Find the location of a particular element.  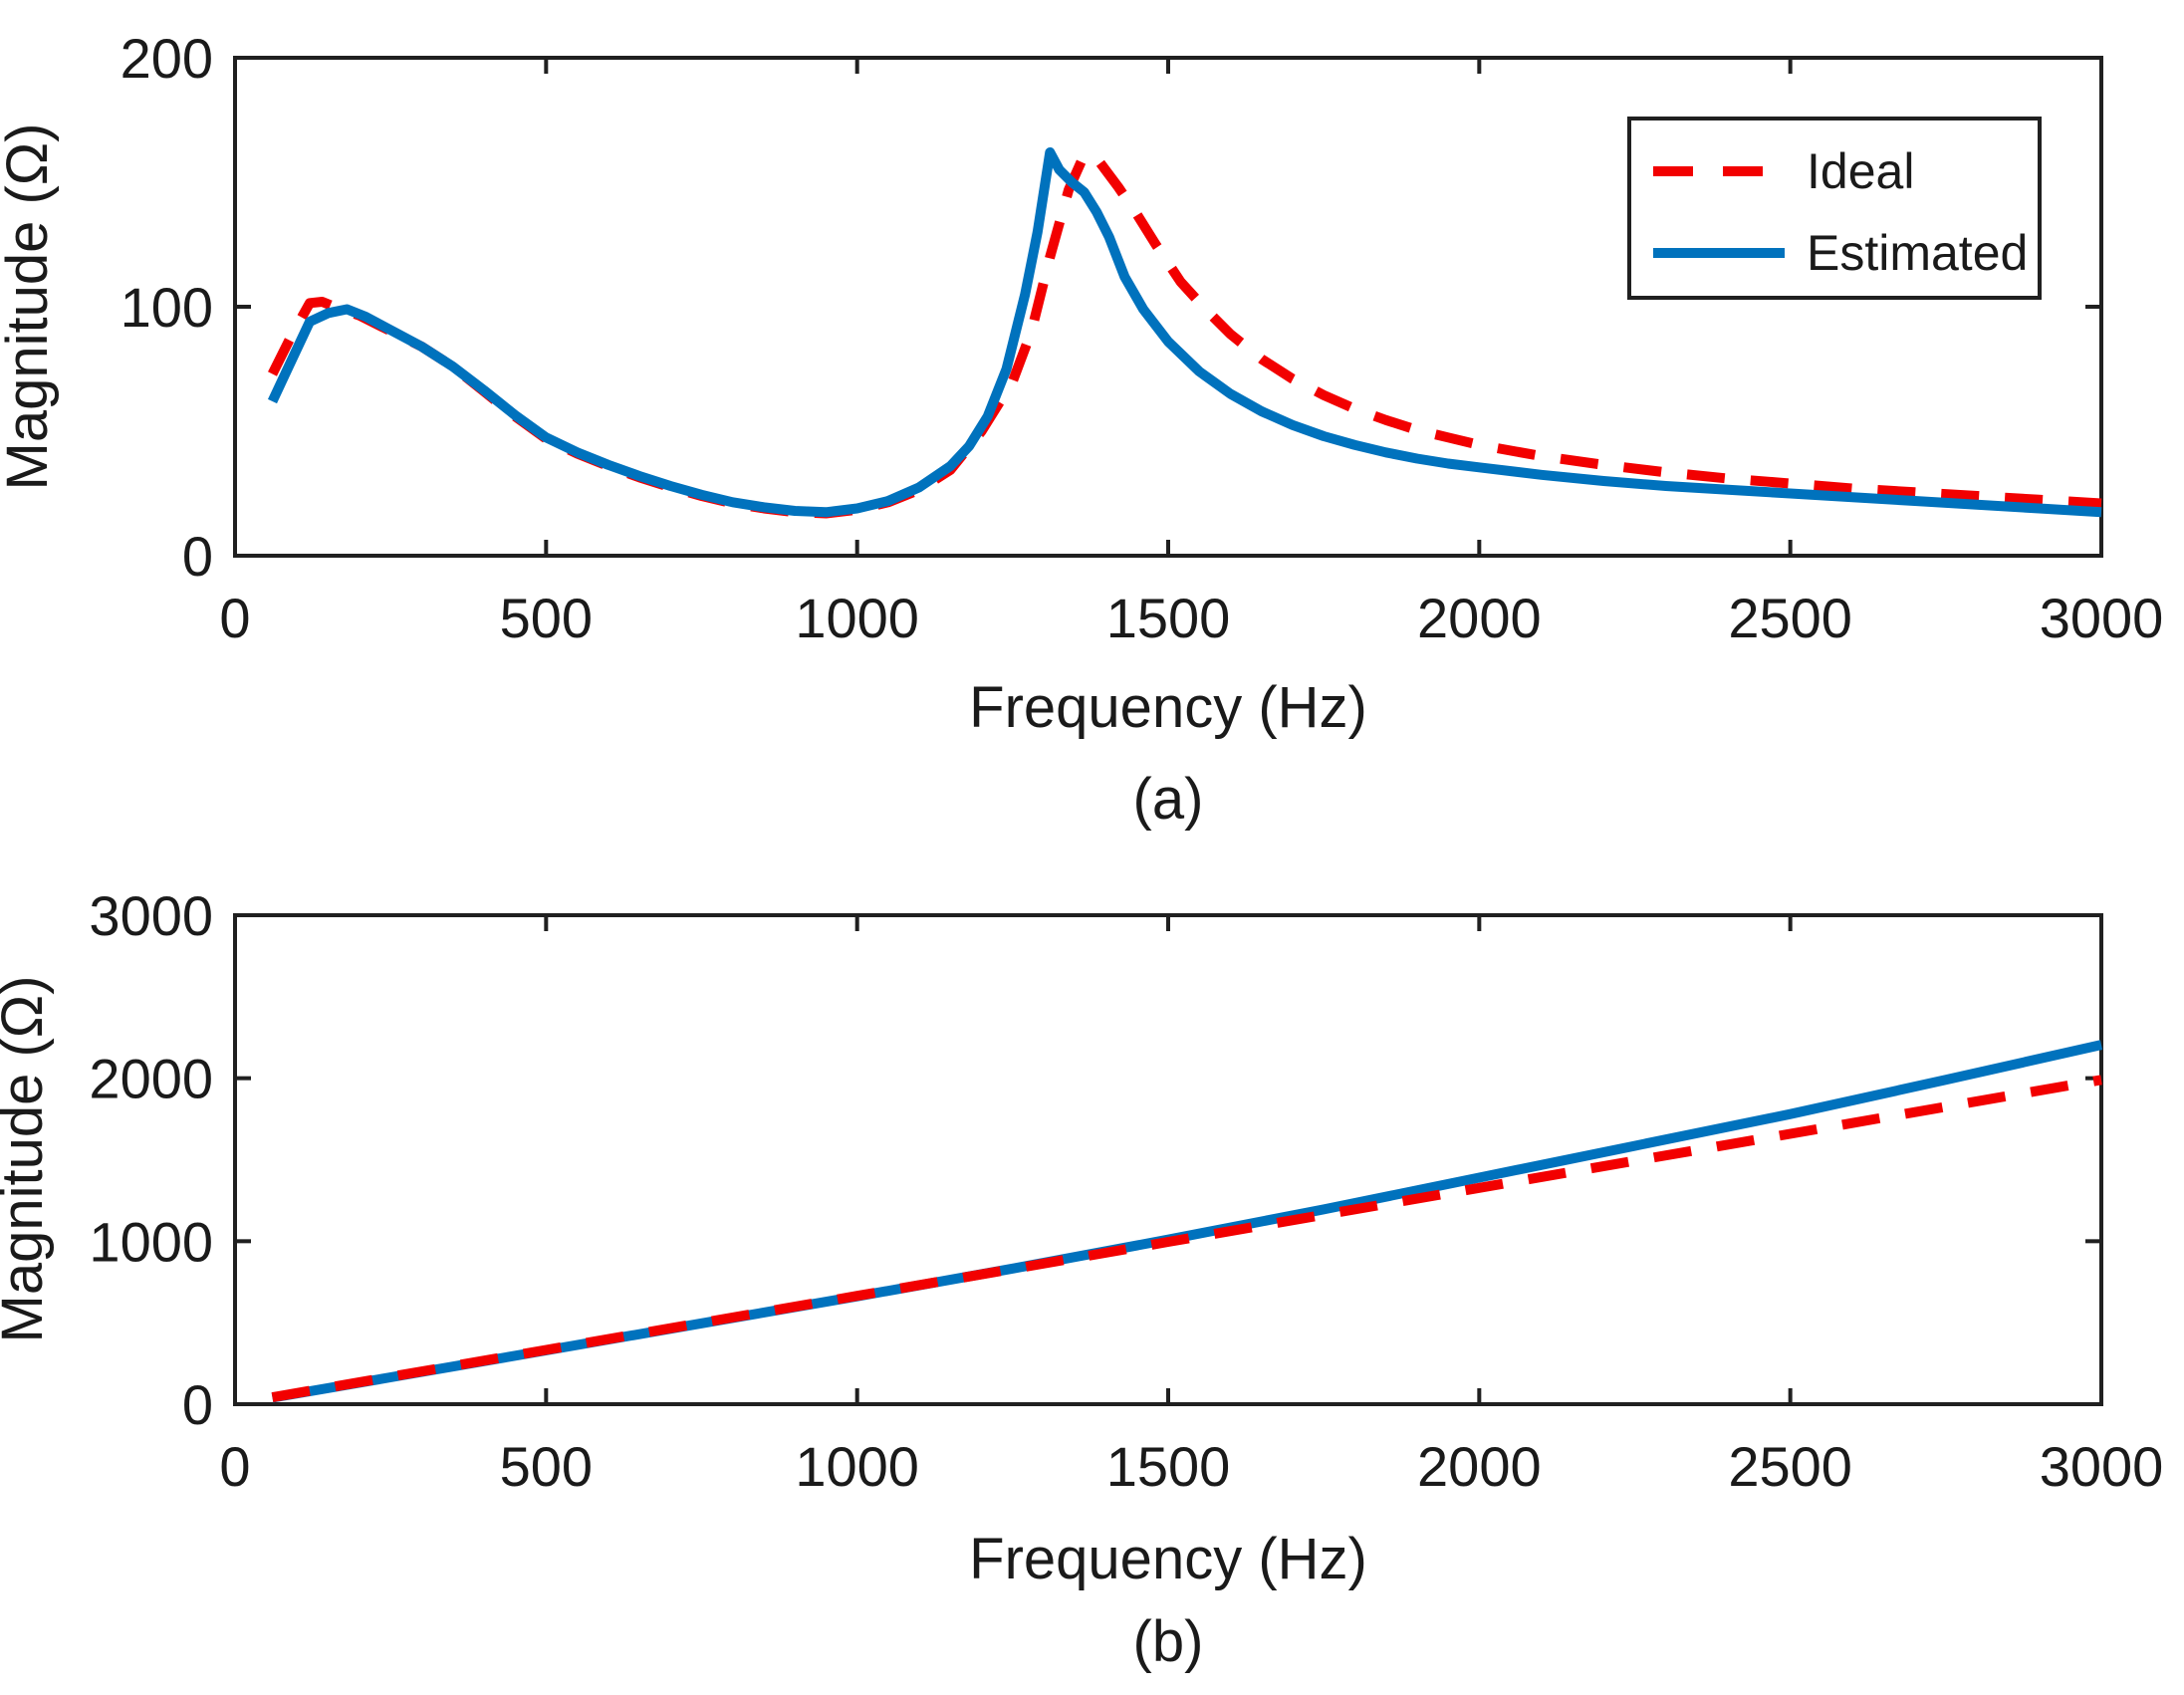

y-tick-label: 100 is located at coordinates (167, 307).